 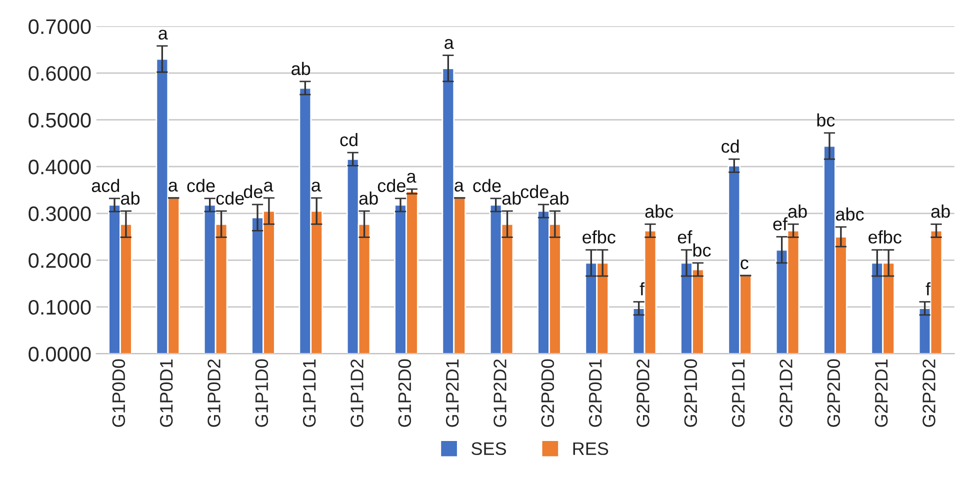 I want to click on x-tick-label: G2P1D1, so click(x=738, y=393).